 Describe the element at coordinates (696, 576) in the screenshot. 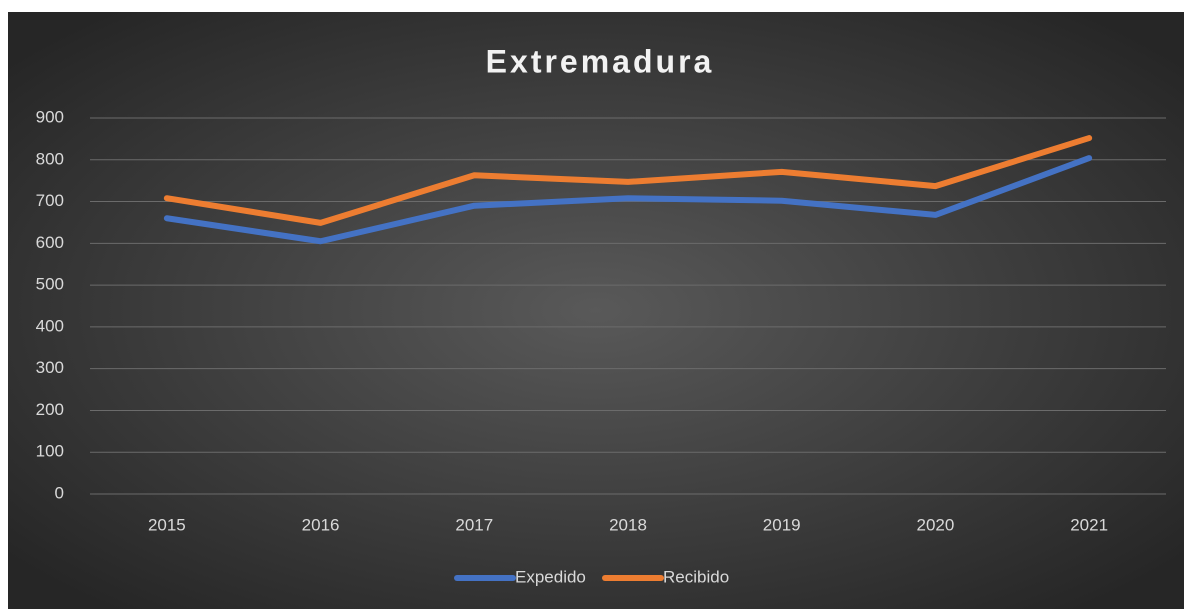

I see `legend-label: Recibido` at that location.